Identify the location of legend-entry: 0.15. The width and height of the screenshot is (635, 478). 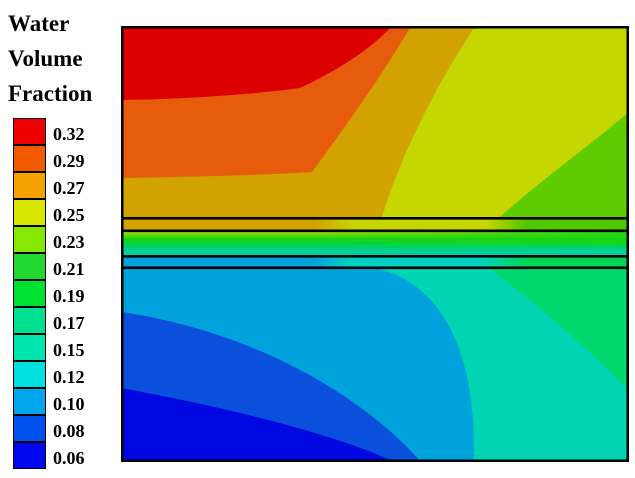
(49, 347).